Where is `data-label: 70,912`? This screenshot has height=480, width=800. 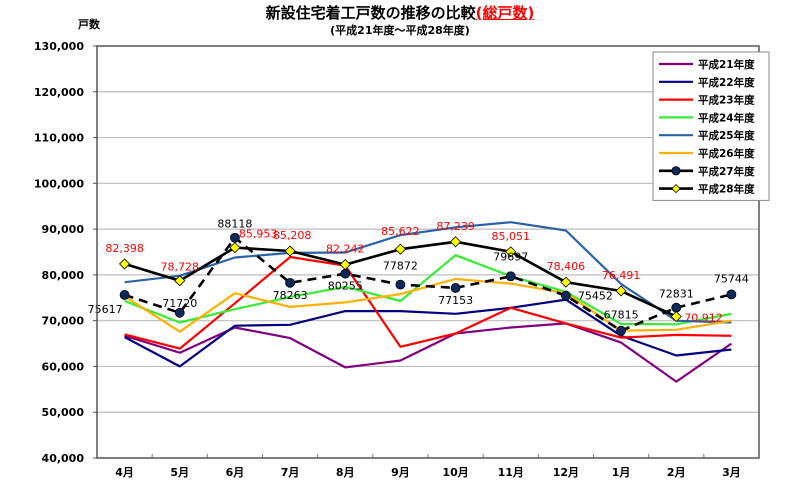 data-label: 70,912 is located at coordinates (703, 317).